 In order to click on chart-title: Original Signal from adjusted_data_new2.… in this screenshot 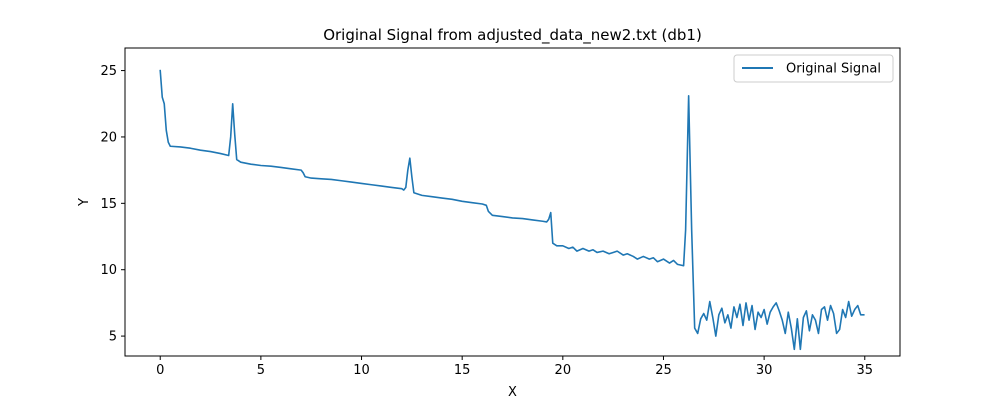, I will do `click(512, 35)`.